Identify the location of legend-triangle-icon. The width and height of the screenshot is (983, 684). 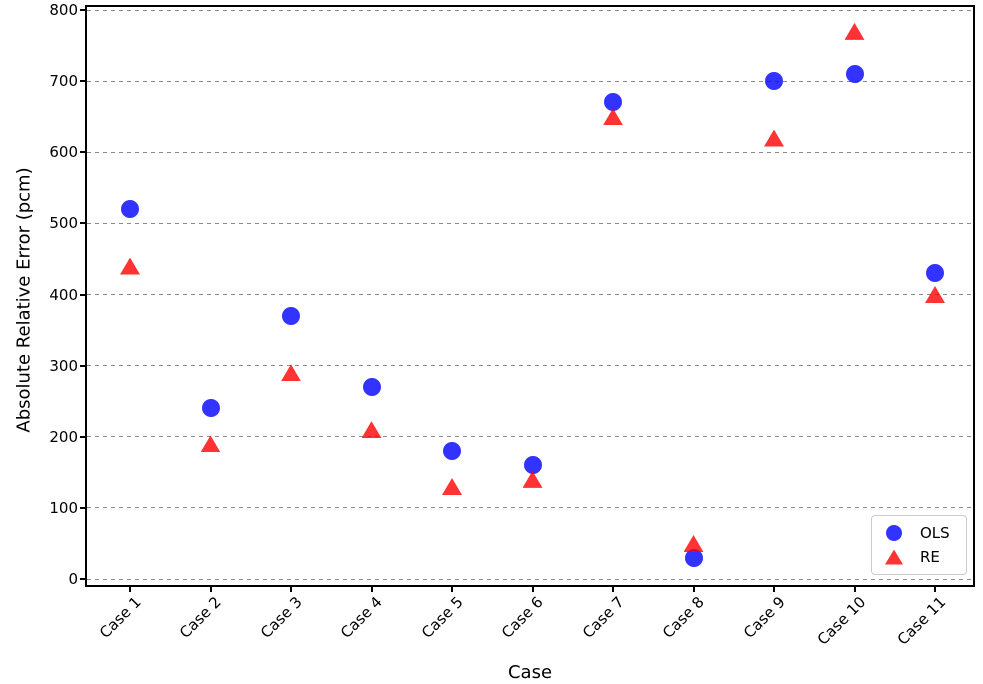
(894, 557).